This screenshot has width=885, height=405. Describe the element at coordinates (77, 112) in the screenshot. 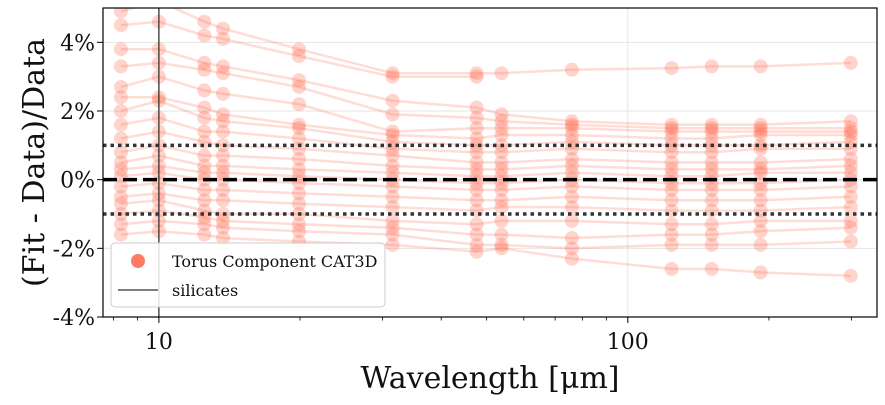

I see `y-tick-label: 2%` at that location.